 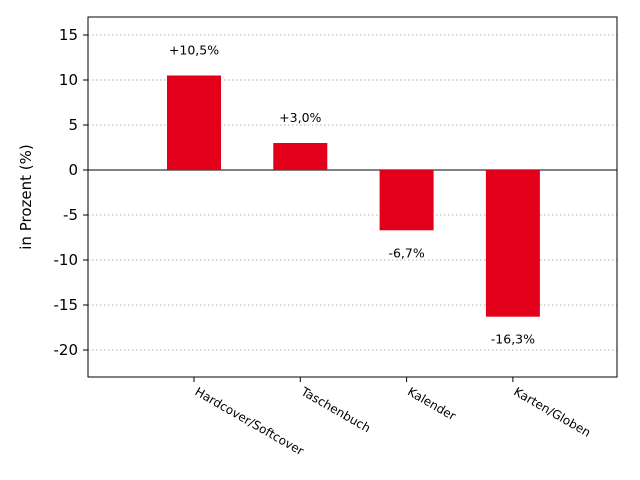 What do you see at coordinates (71, 192) in the screenshot?
I see `y-axis-ticks: 15 10 5 0 -5 -10 -15 -20` at bounding box center [71, 192].